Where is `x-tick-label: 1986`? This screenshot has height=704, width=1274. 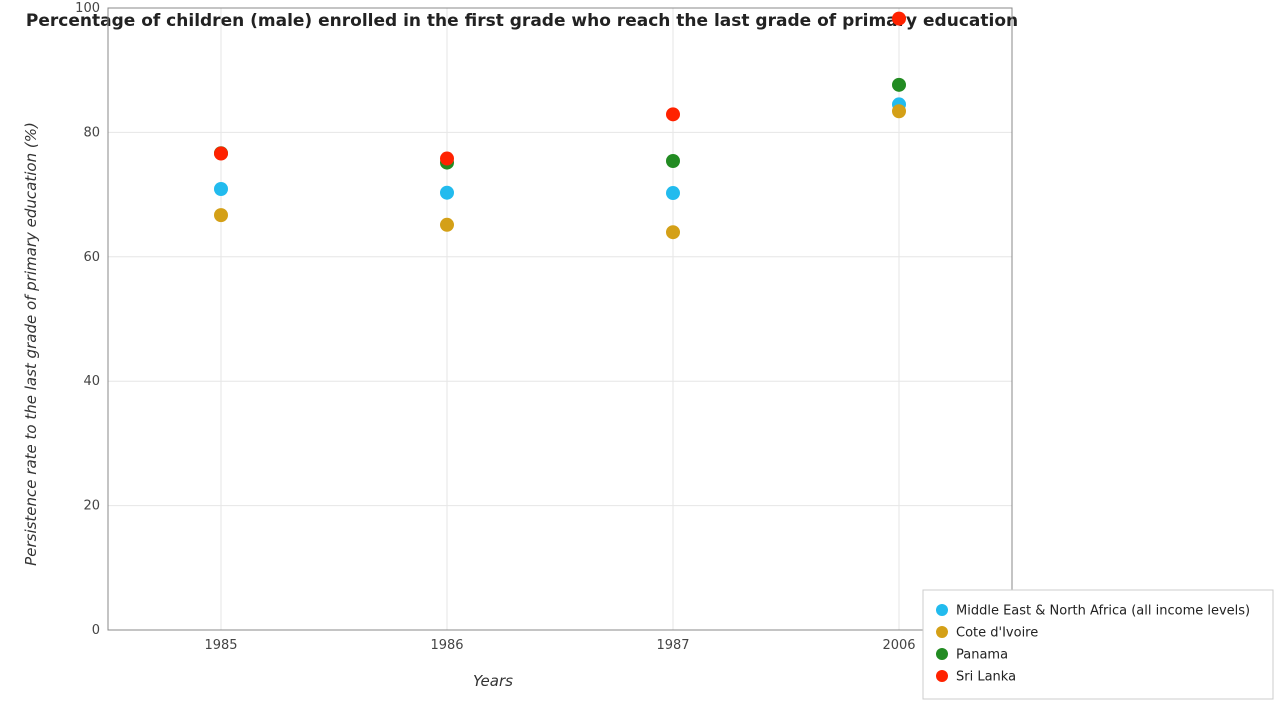 x-tick-label: 1986 is located at coordinates (446, 645).